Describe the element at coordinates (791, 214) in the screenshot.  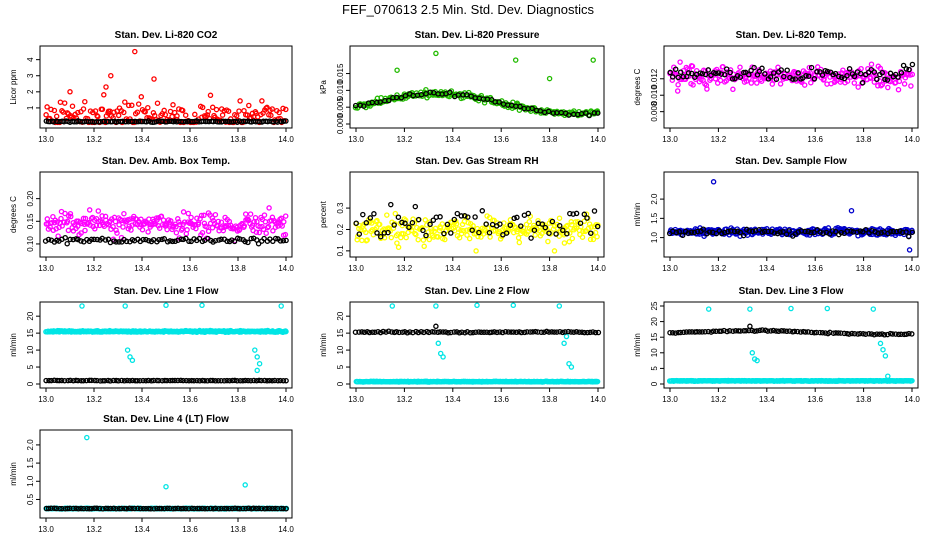
I see `plot-frame` at that location.